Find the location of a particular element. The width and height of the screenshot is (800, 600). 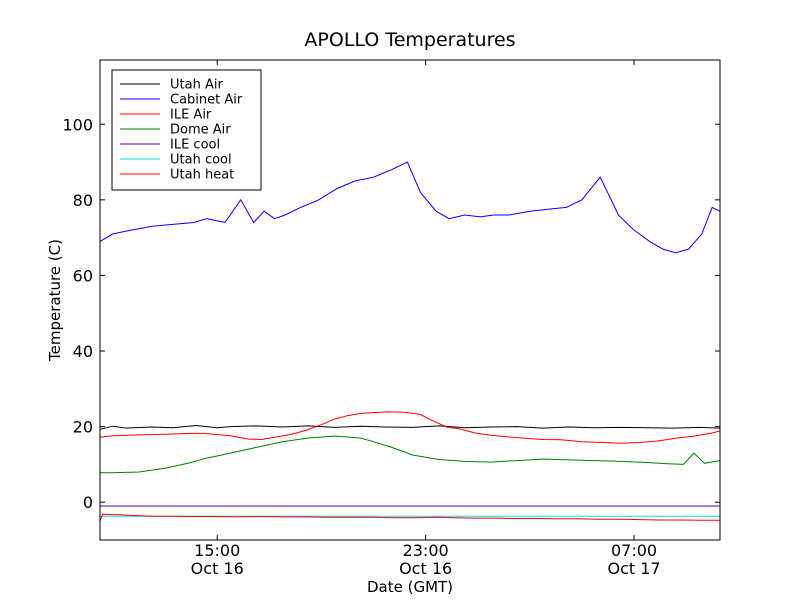

y-tick-label: 0 is located at coordinates (88, 502).